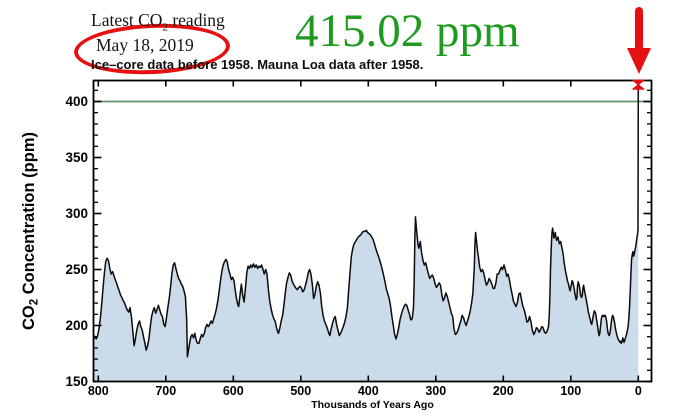 This screenshot has height=419, width=699. Describe the element at coordinates (76, 381) in the screenshot. I see `y-tick-label: 150` at that location.